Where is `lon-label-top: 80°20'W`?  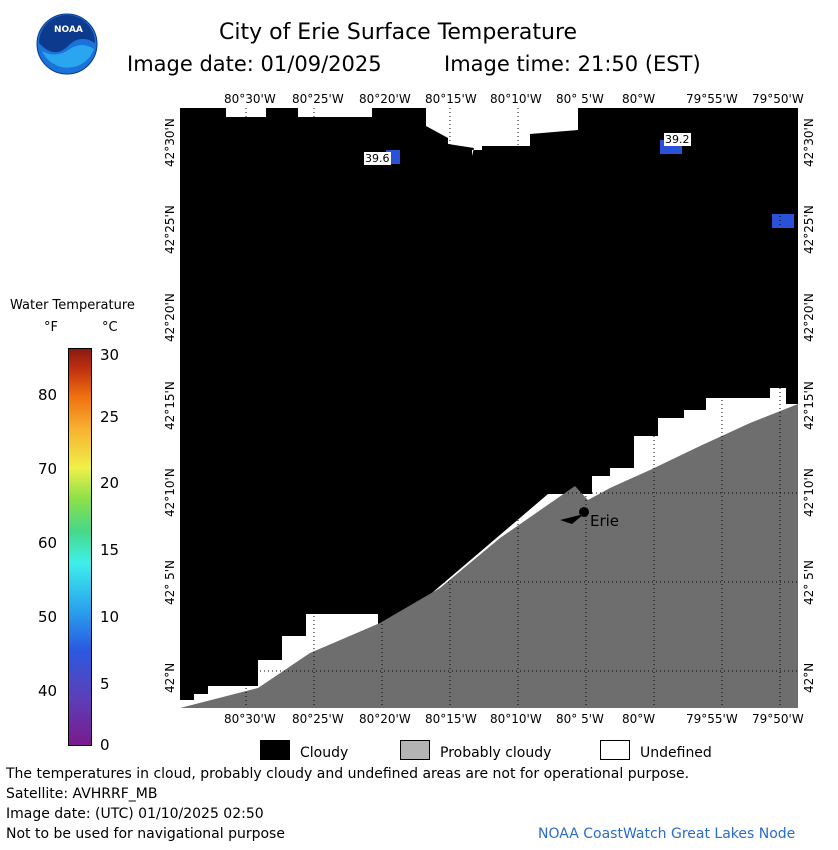
lon-label-top: 80°20'W is located at coordinates (385, 99).